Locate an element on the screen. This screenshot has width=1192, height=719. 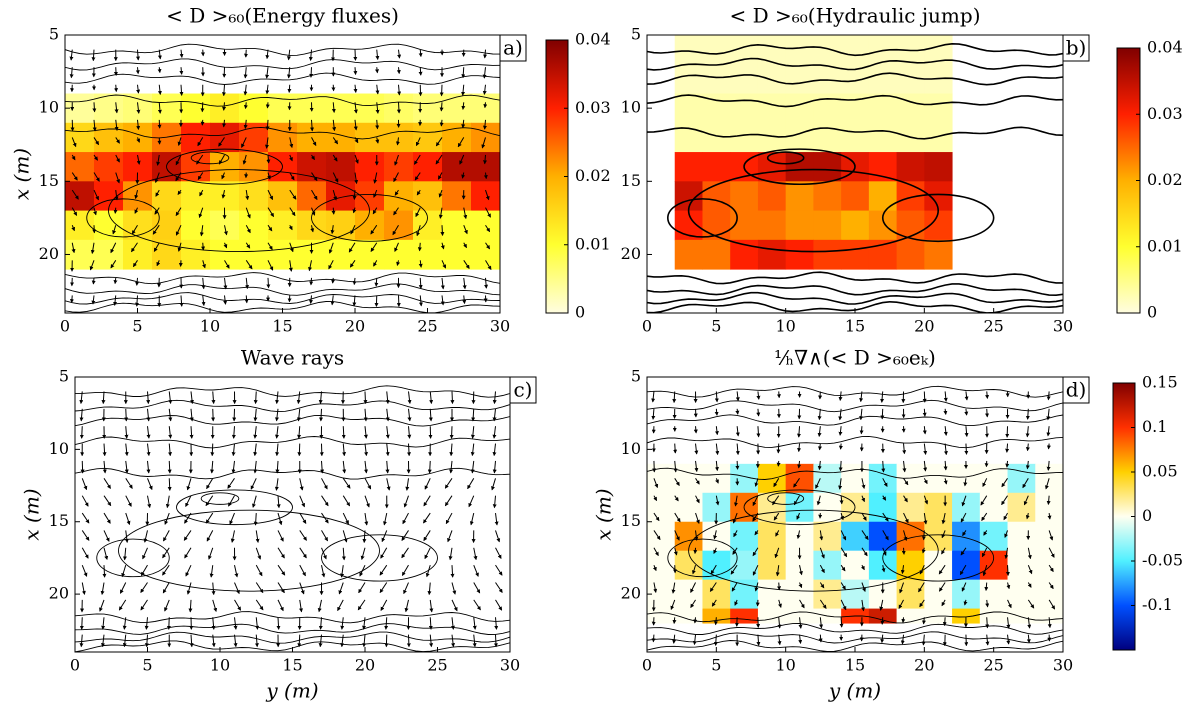
y-tick-label: 10 is located at coordinates (49, 107).